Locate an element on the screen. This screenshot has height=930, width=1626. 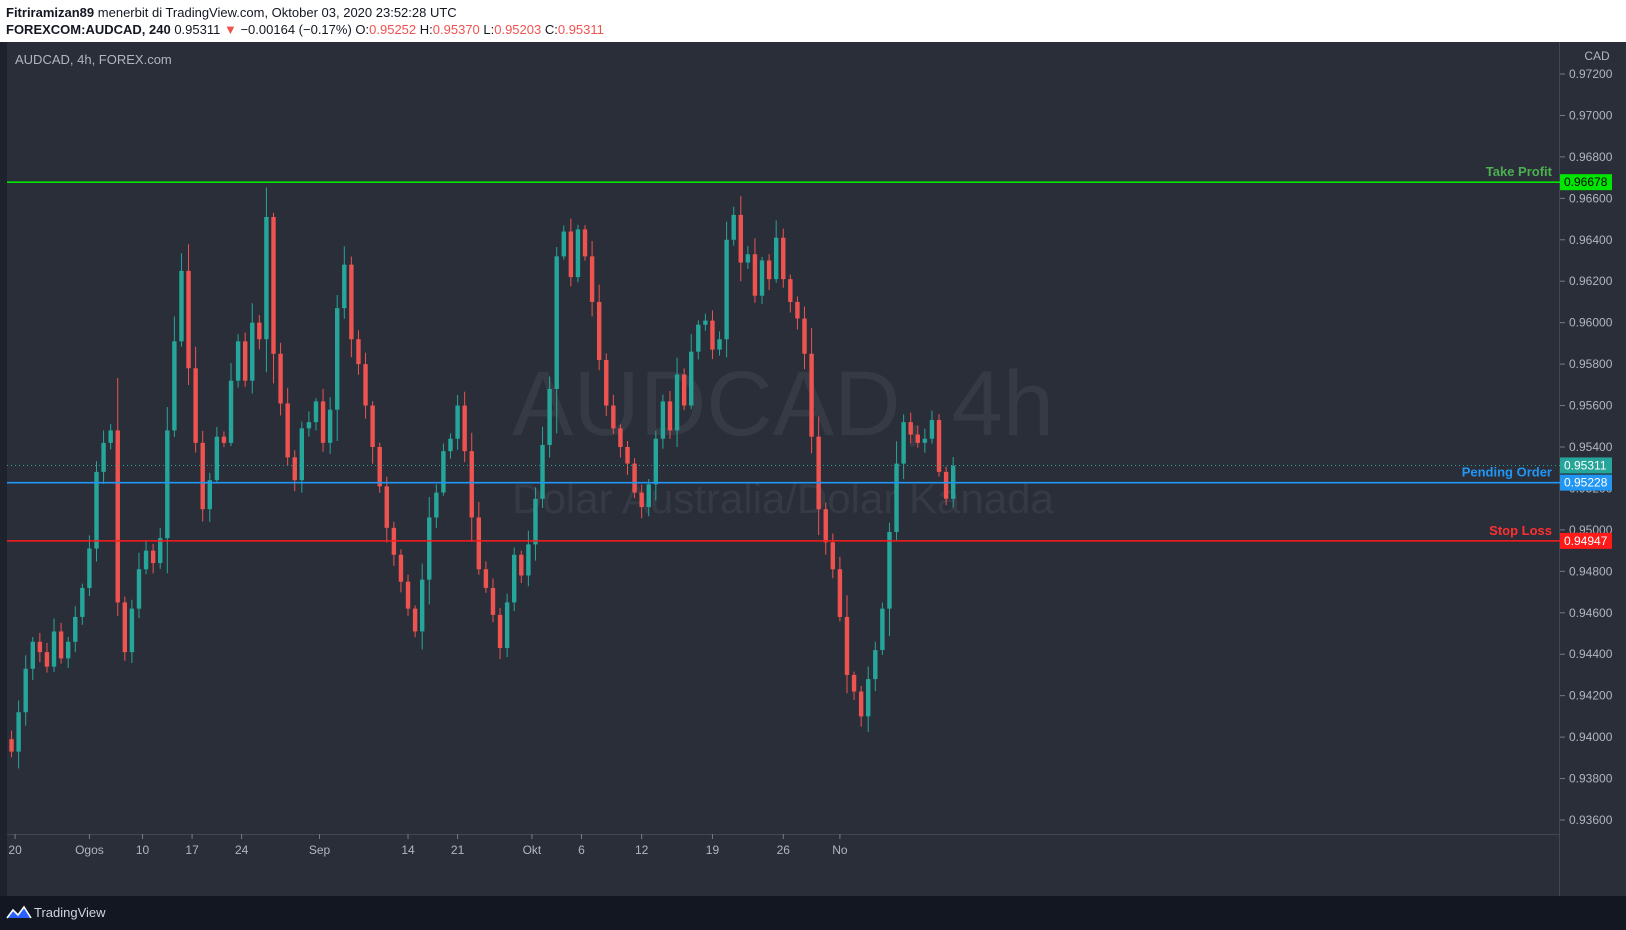
price-tick-label: 0.95600 is located at coordinates (1591, 406).